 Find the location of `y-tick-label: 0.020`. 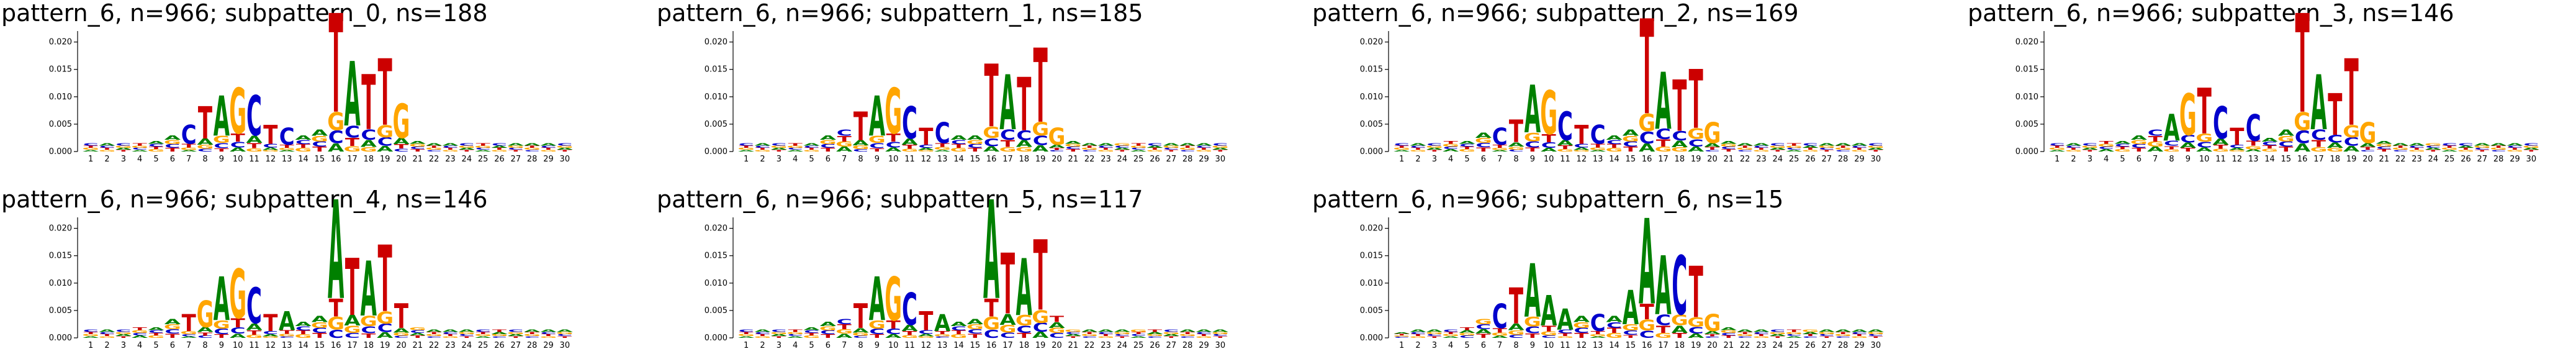

y-tick-label: 0.020 is located at coordinates (2026, 42).